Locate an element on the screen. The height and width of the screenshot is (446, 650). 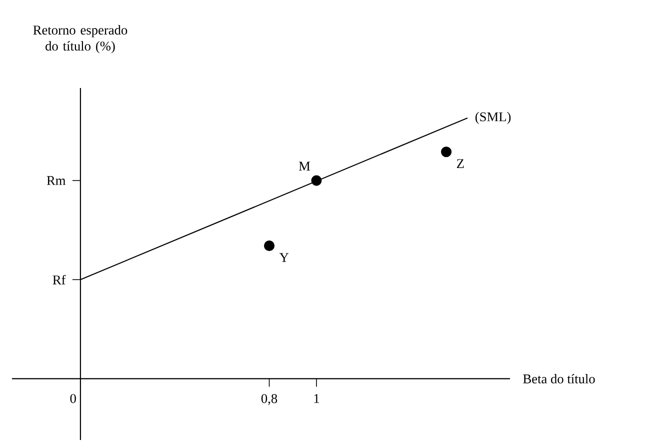
x-tick-label: 1 is located at coordinates (317, 398).